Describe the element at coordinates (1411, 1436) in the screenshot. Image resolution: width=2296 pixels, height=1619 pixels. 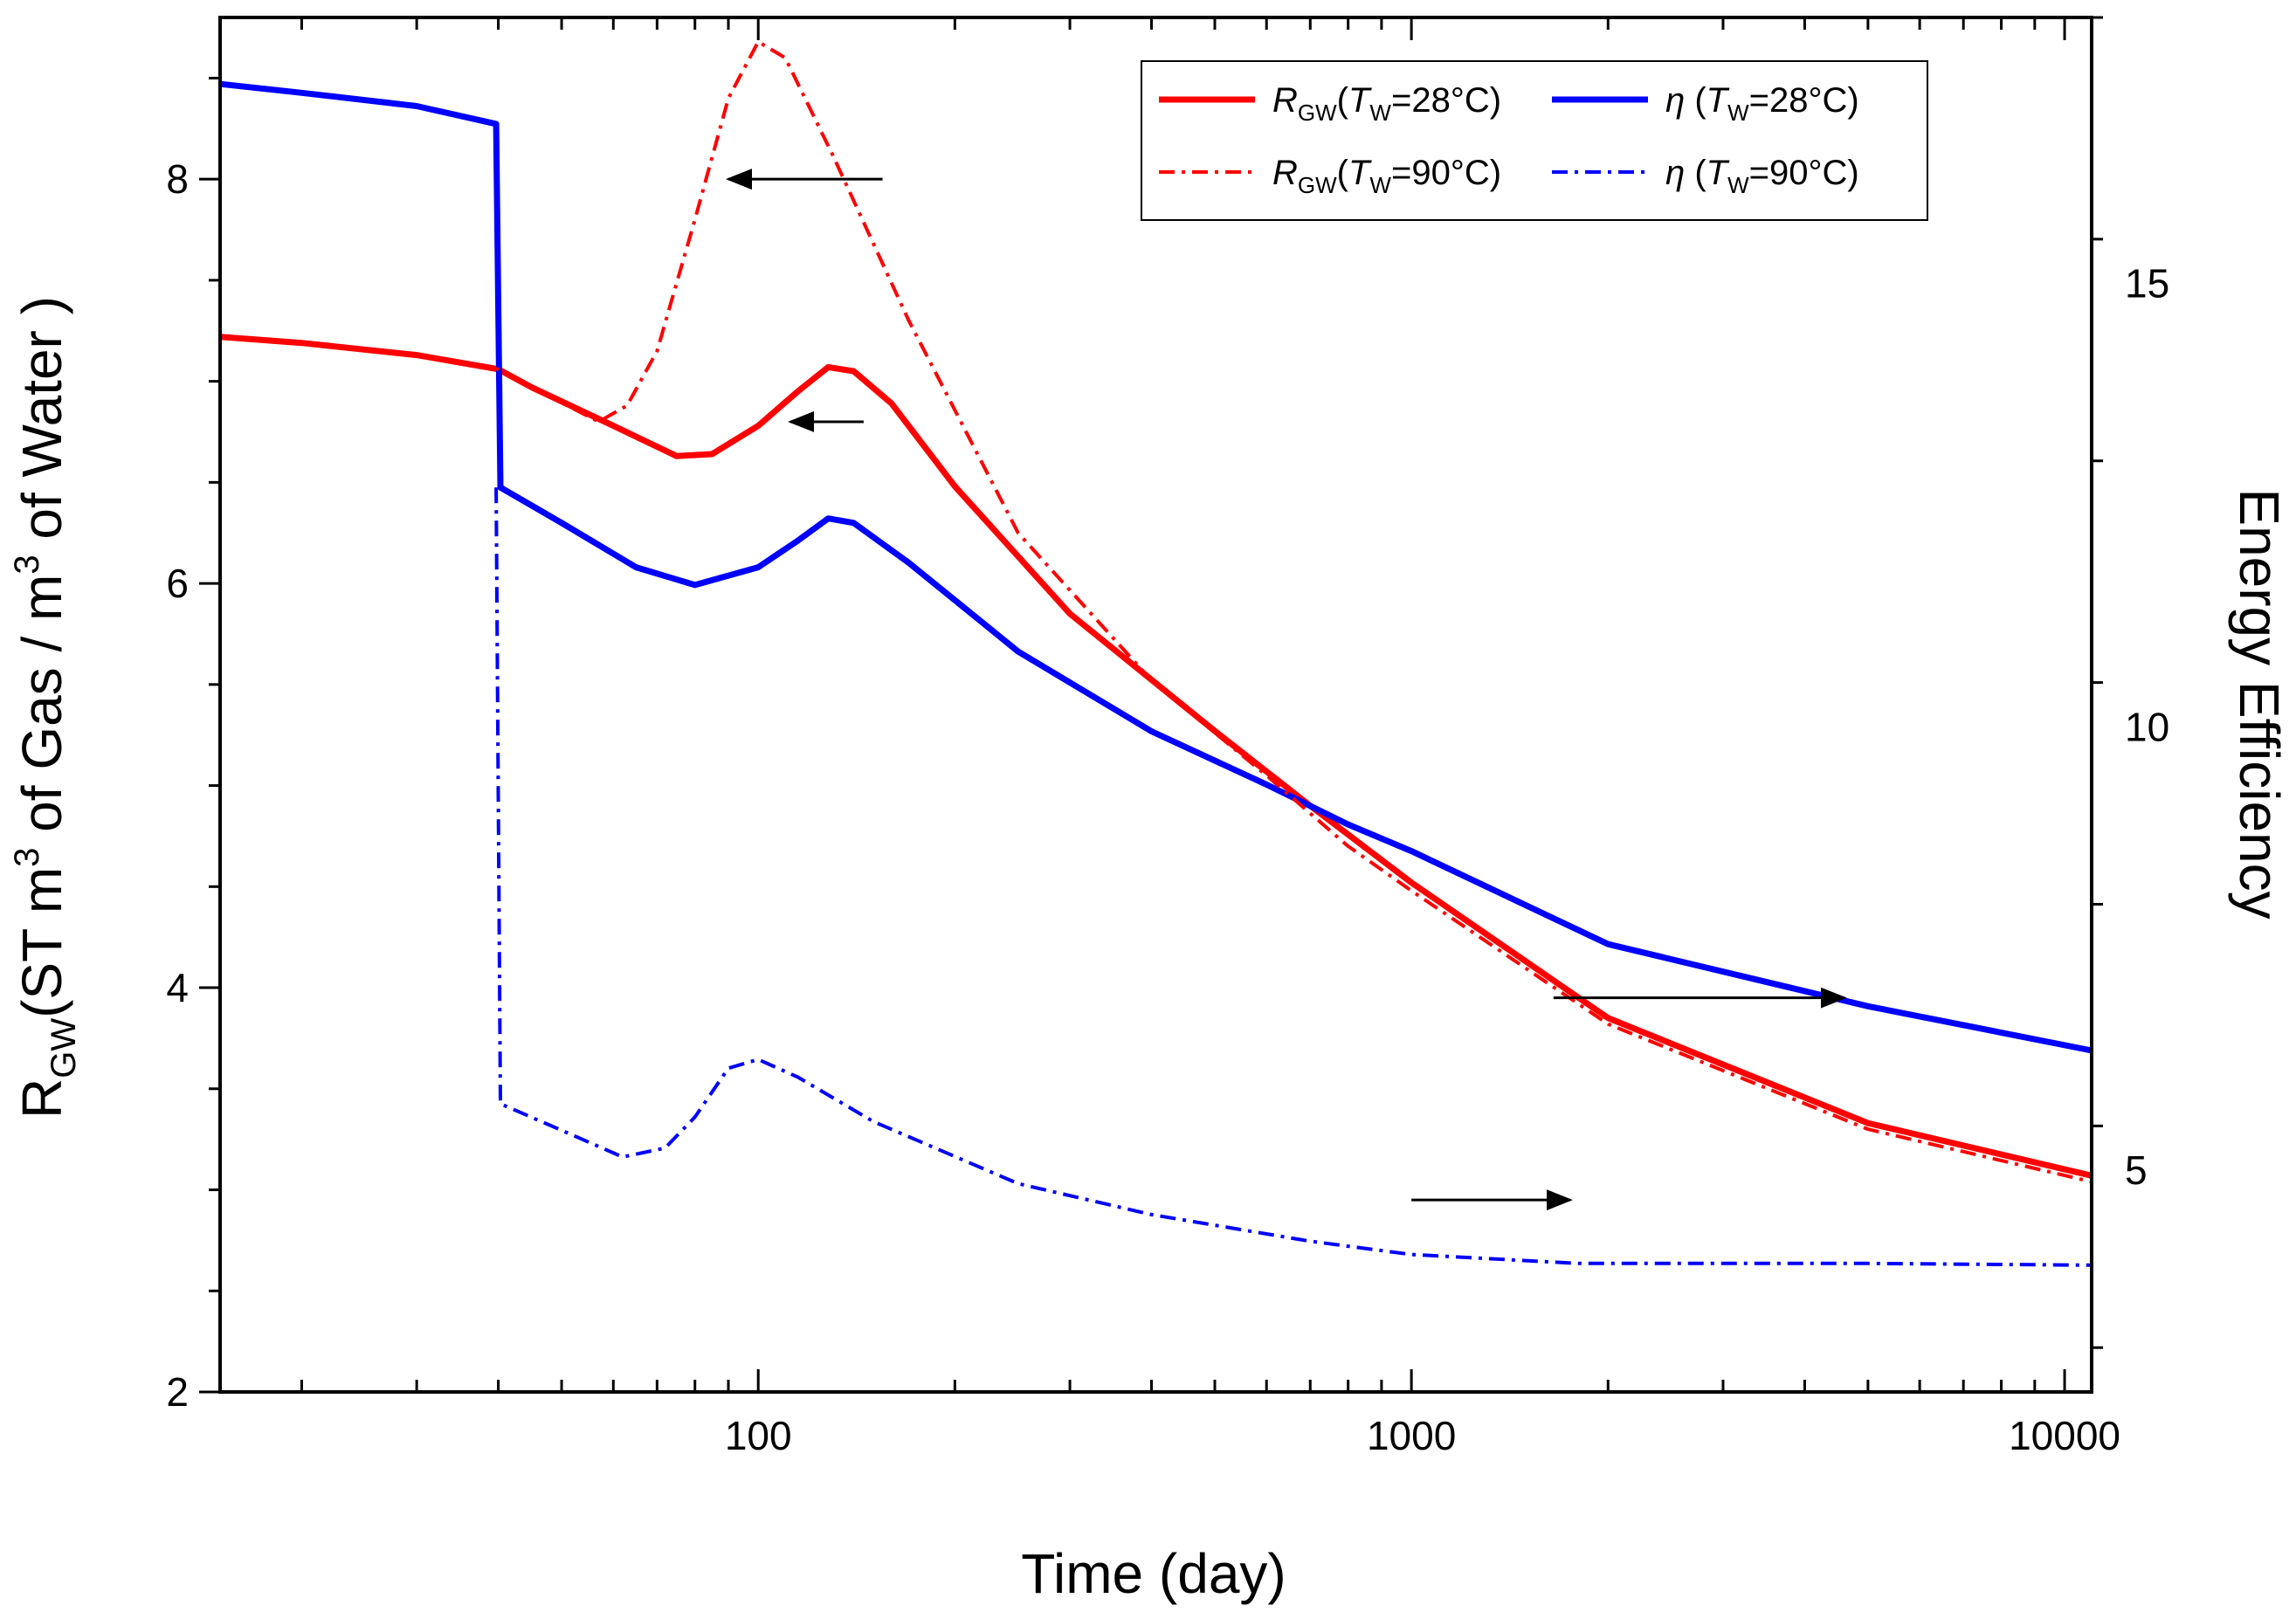
I see `x-tick-label: 1000` at that location.